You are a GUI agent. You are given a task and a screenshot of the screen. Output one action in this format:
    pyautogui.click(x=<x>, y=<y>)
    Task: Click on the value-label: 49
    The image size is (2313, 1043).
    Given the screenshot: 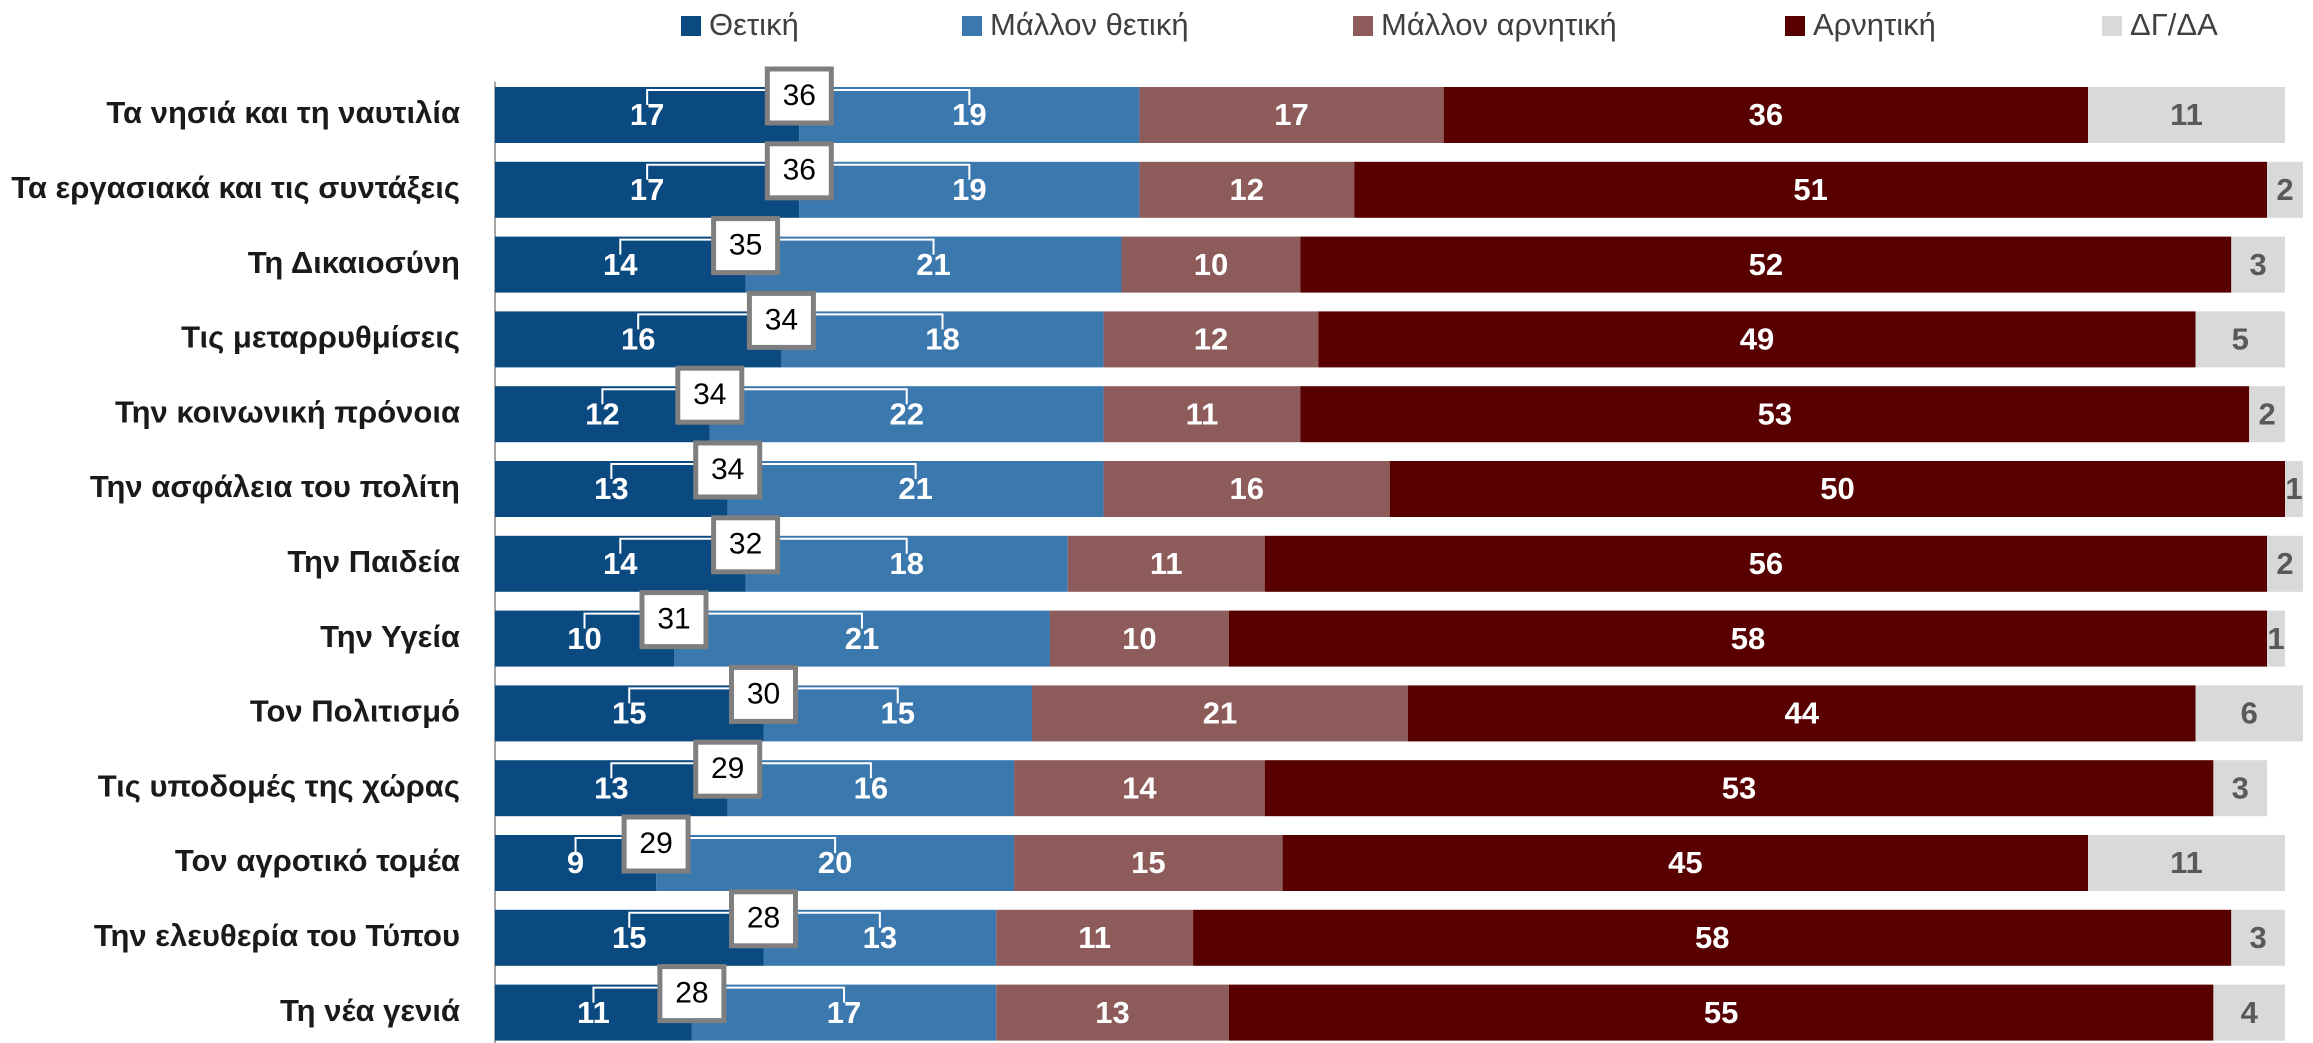 What is the action you would take?
    pyautogui.click(x=1757, y=339)
    